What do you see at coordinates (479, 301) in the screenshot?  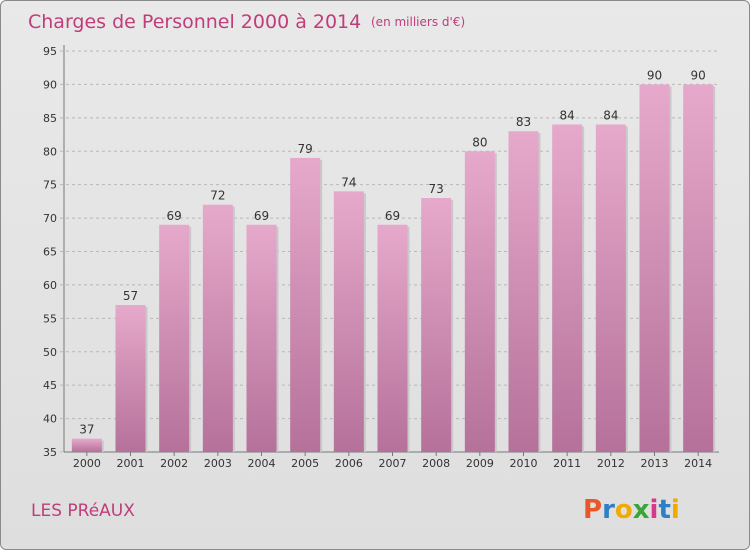 I see `bar-2009` at bounding box center [479, 301].